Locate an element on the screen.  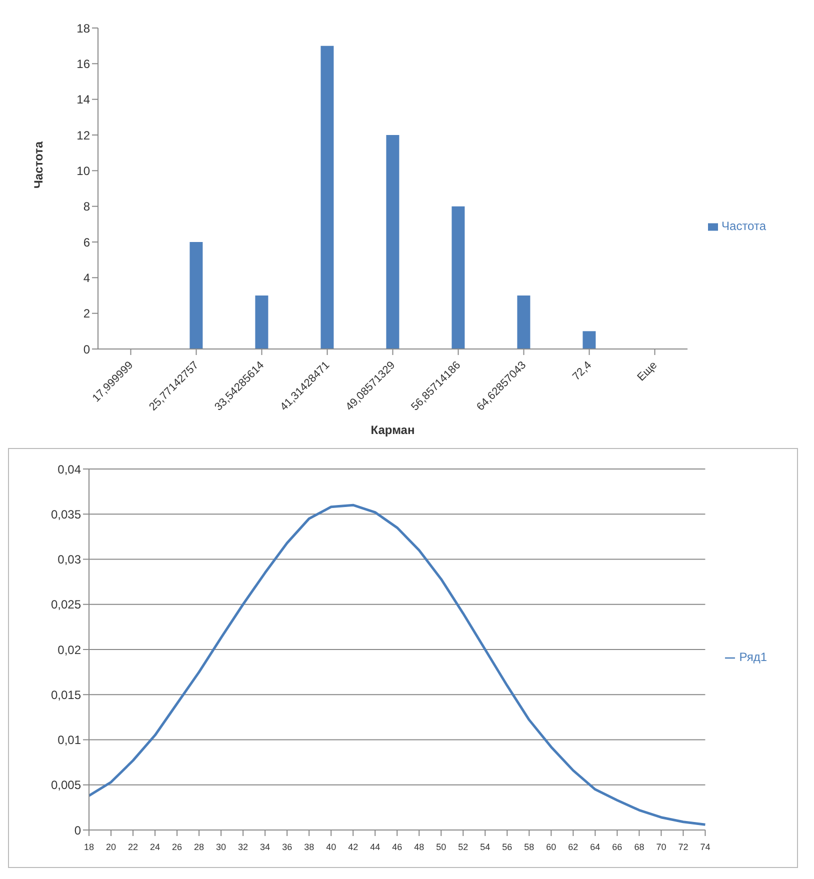
x-tick-label: 54 is located at coordinates (485, 847).